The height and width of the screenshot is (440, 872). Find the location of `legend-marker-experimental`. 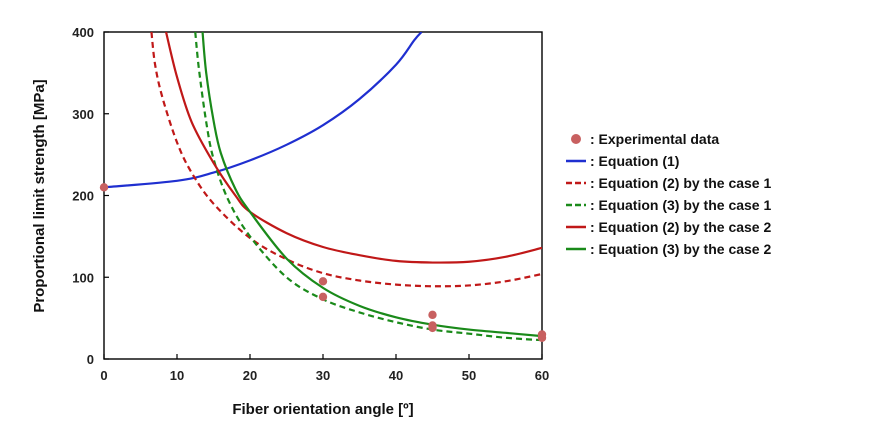

legend-marker-experimental is located at coordinates (576, 139).